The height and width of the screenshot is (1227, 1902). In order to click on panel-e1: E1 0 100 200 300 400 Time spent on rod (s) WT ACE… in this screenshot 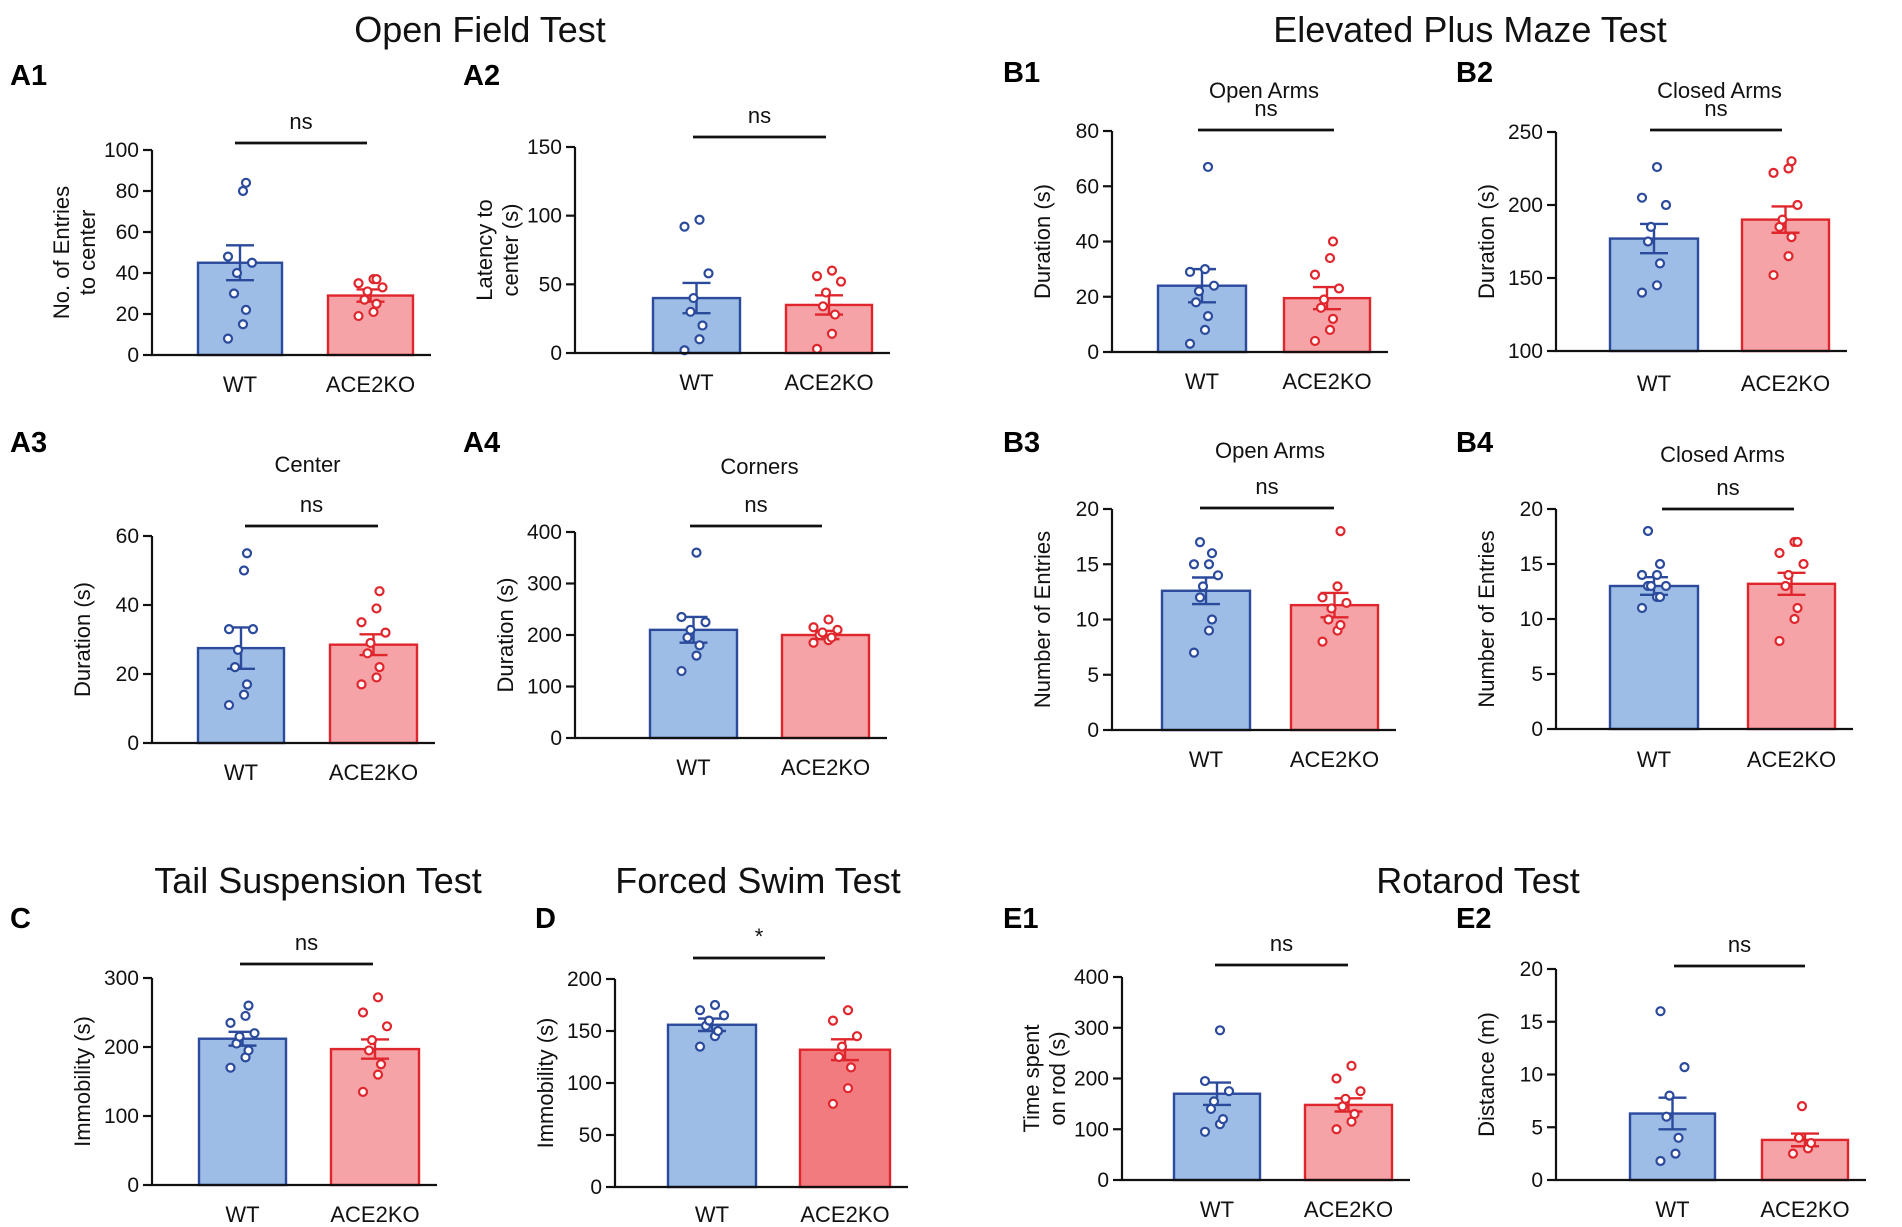, I will do `click(1206, 1062)`.